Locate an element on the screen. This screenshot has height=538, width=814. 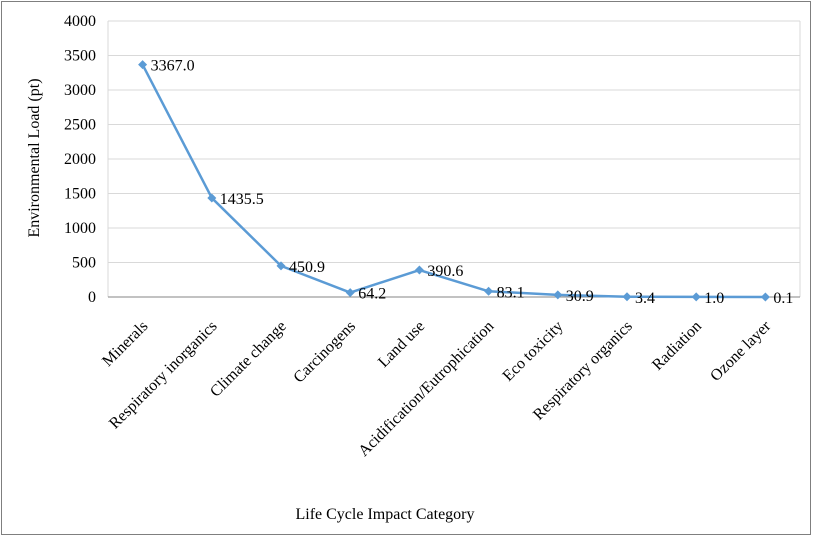
y-tick-label: 0 is located at coordinates (92, 297).